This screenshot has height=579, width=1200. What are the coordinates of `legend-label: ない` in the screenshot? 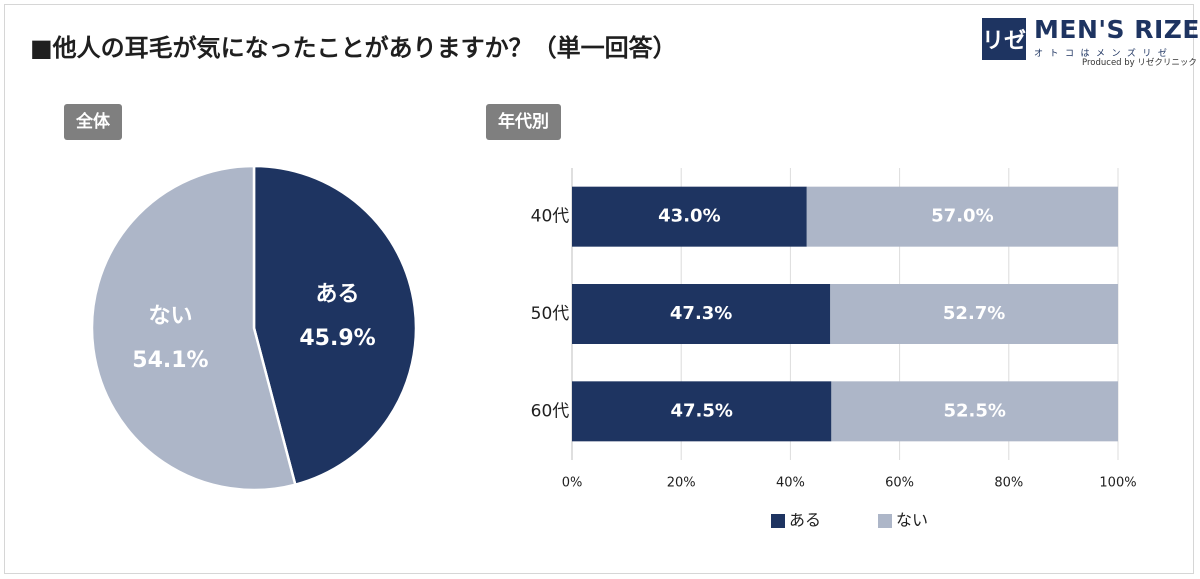 It's located at (912, 520).